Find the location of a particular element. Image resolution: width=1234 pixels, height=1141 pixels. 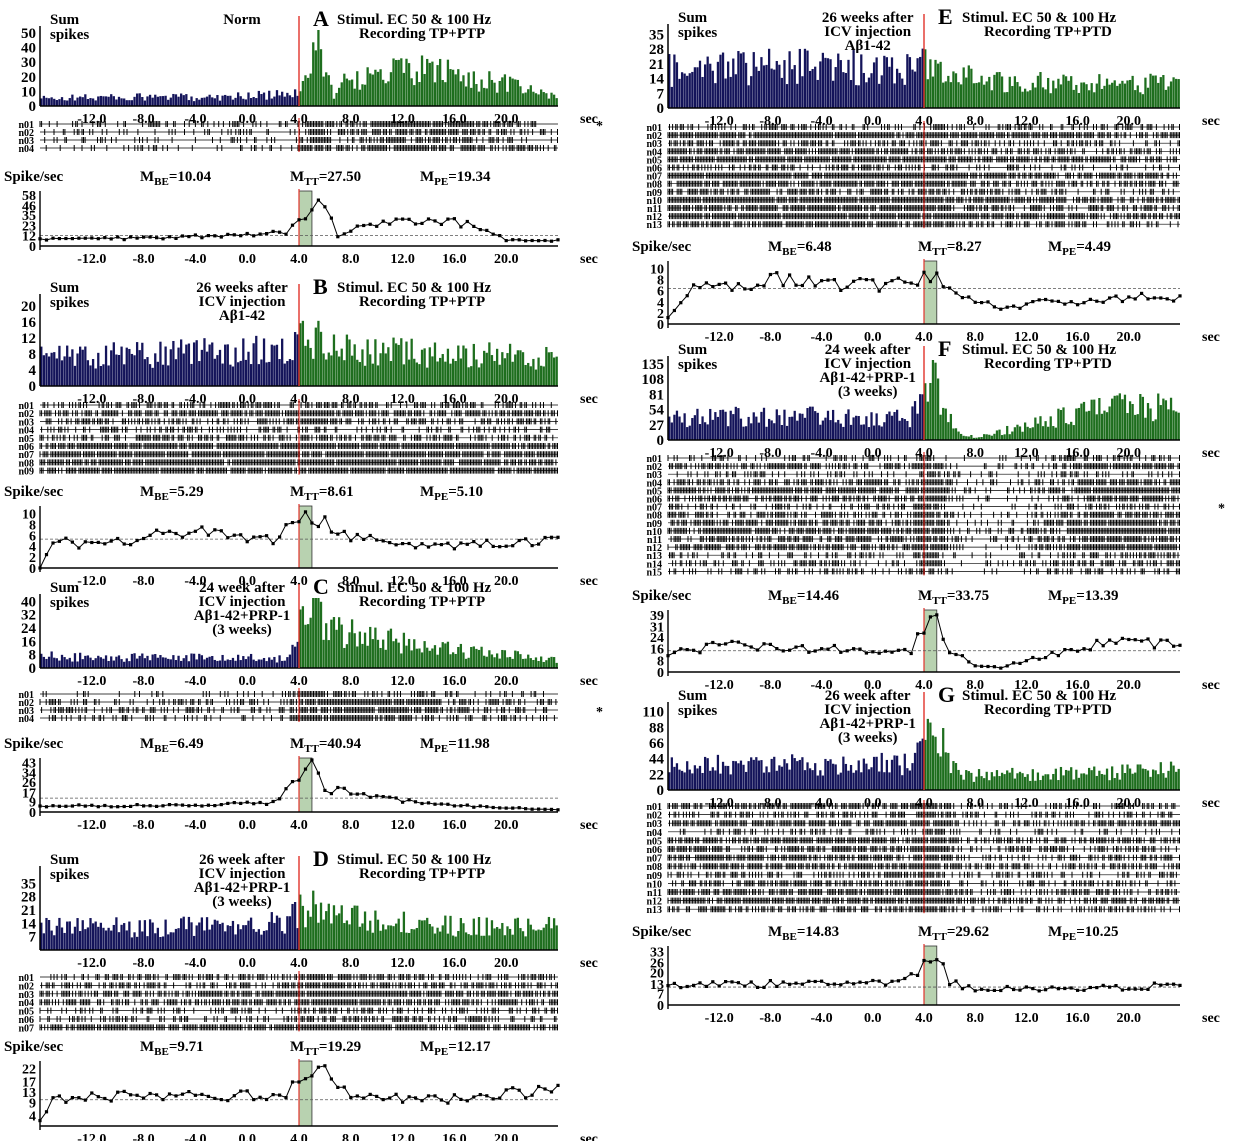

neuron-label: n08 is located at coordinates (654, 516).